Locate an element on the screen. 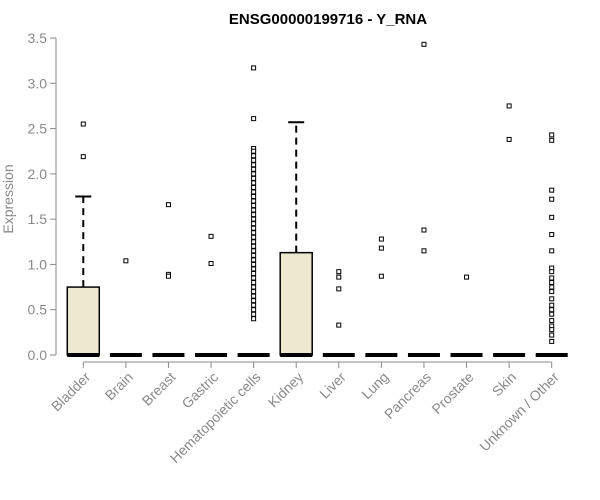 The width and height of the screenshot is (600, 500). x-tick-label: Brain is located at coordinates (119, 386).